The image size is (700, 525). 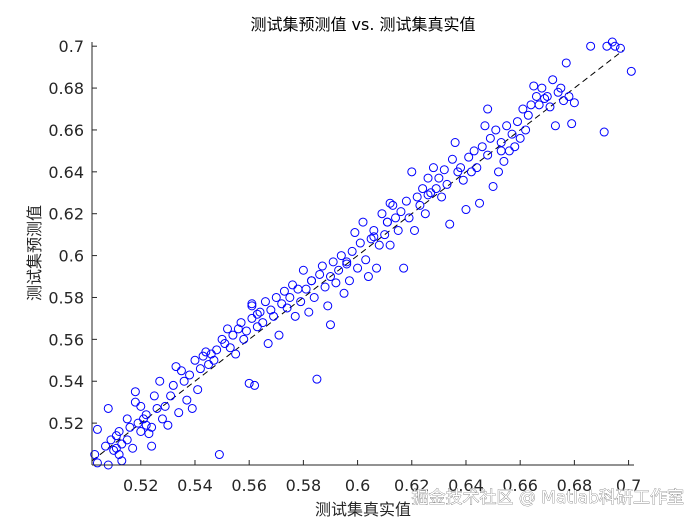 What do you see at coordinates (66, 297) in the screenshot?
I see `y-tick-label: 0.58` at bounding box center [66, 297].